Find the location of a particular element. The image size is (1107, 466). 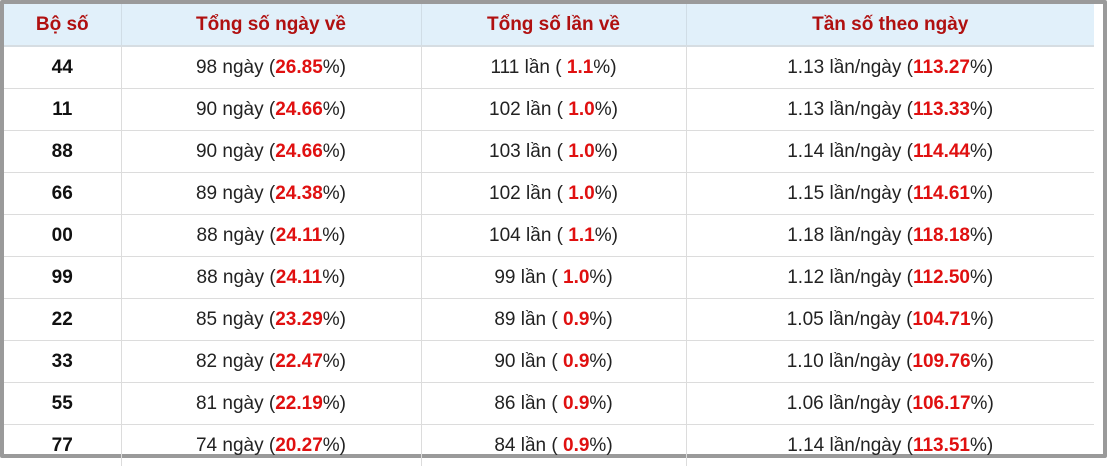

stat-cell: 1.15 lần/ngày (114.61%) is located at coordinates (890, 194).